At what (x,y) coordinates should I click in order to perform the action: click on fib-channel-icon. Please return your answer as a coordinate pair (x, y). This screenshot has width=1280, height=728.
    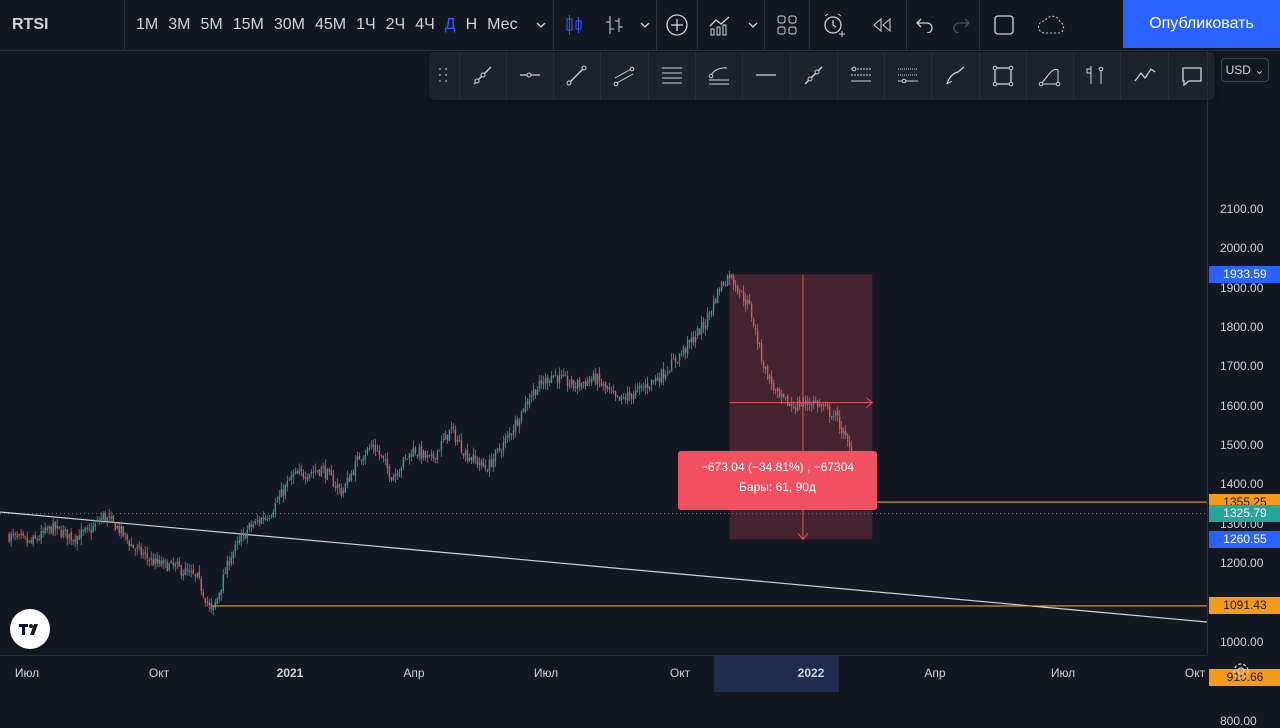
    Looking at the image, I should click on (718, 76).